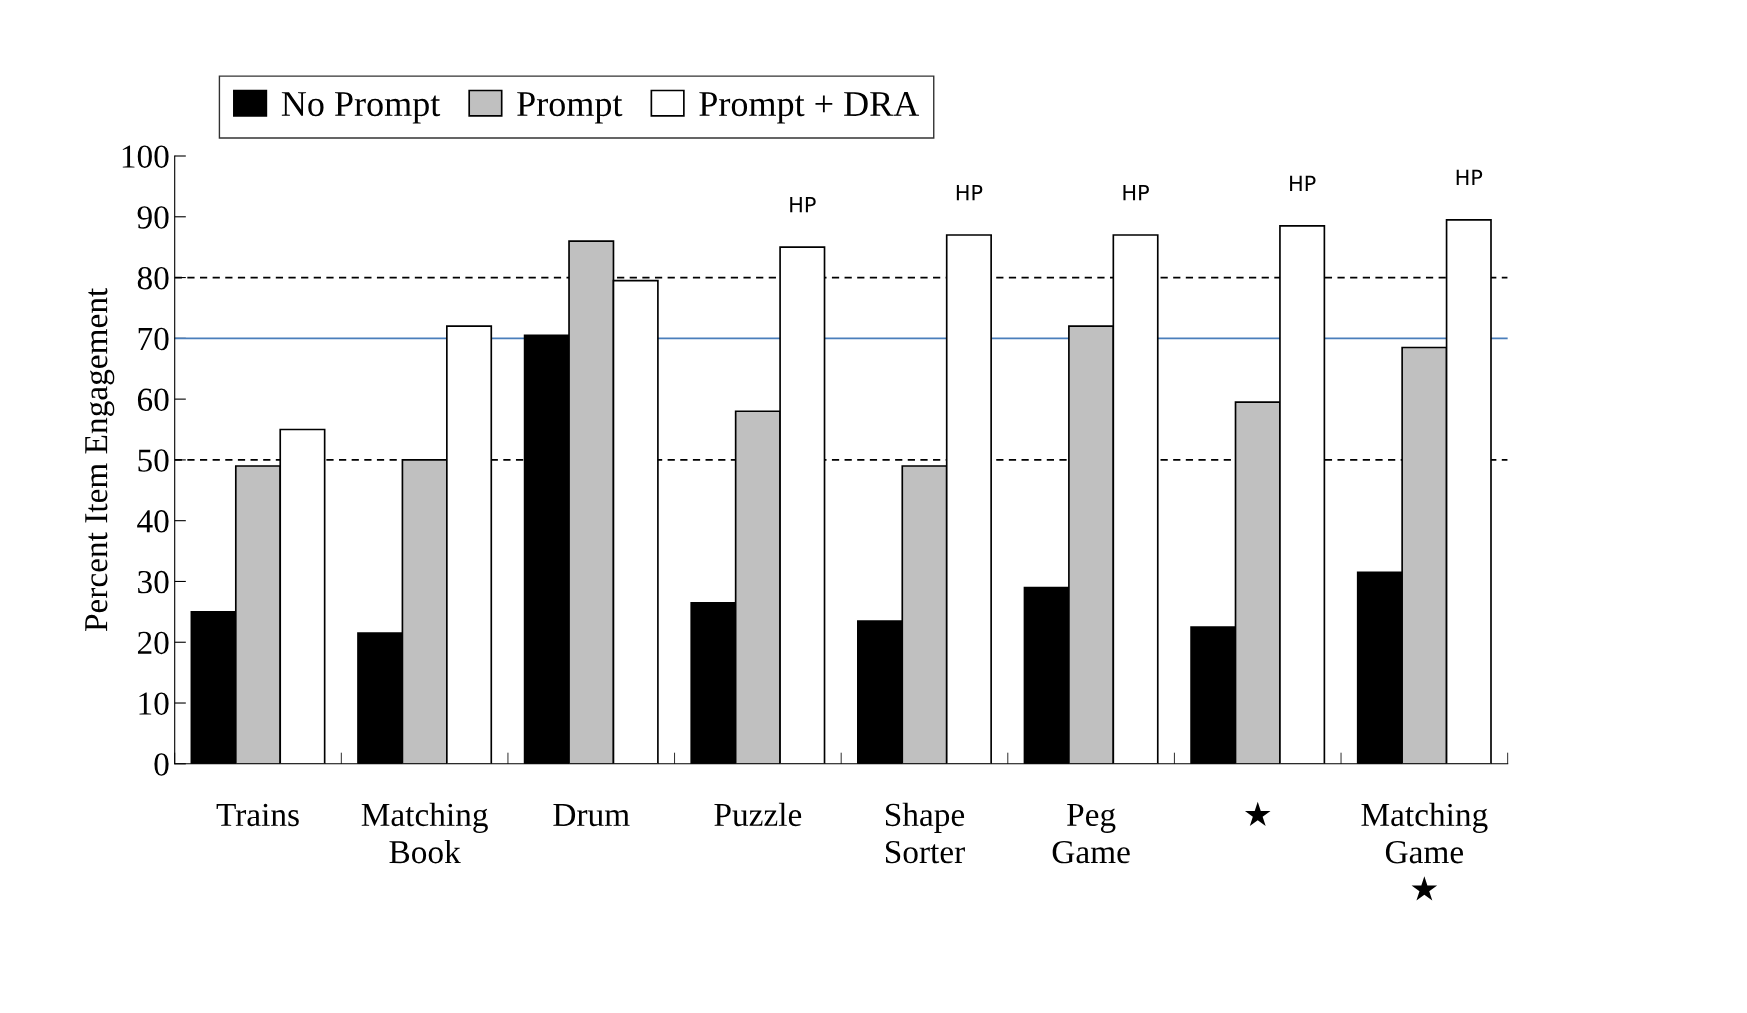 Image resolution: width=1747 pixels, height=1013 pixels. I want to click on x-tick-label: Trains, so click(257, 815).